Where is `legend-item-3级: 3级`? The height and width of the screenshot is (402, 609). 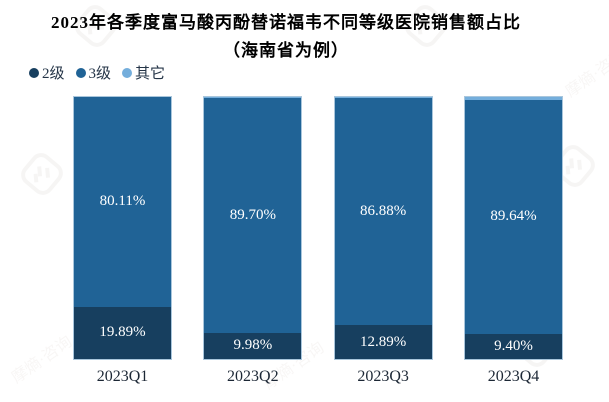 legend-item-3级: 3级 is located at coordinates (93, 72).